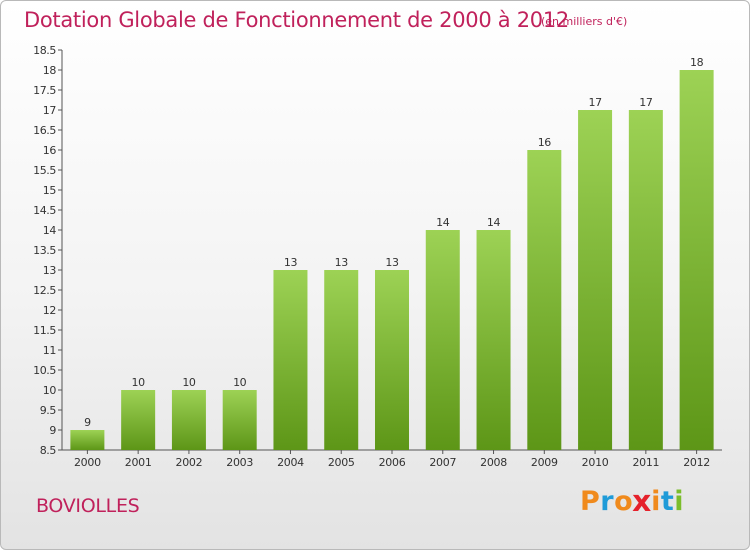 The width and height of the screenshot is (750, 550). I want to click on y-tick-label: 18, so click(50, 70).